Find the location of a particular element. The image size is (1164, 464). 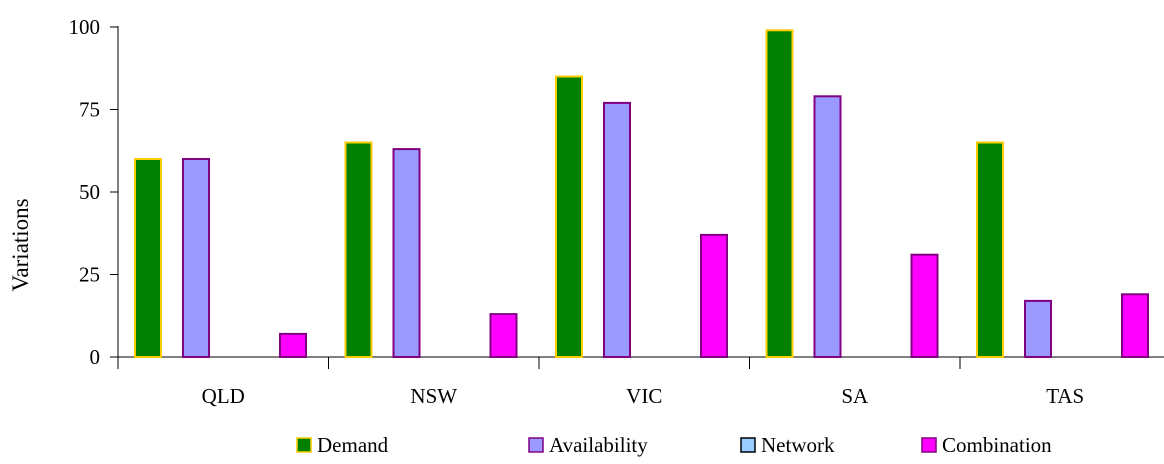

y-tick-label: 100 is located at coordinates (85, 27).